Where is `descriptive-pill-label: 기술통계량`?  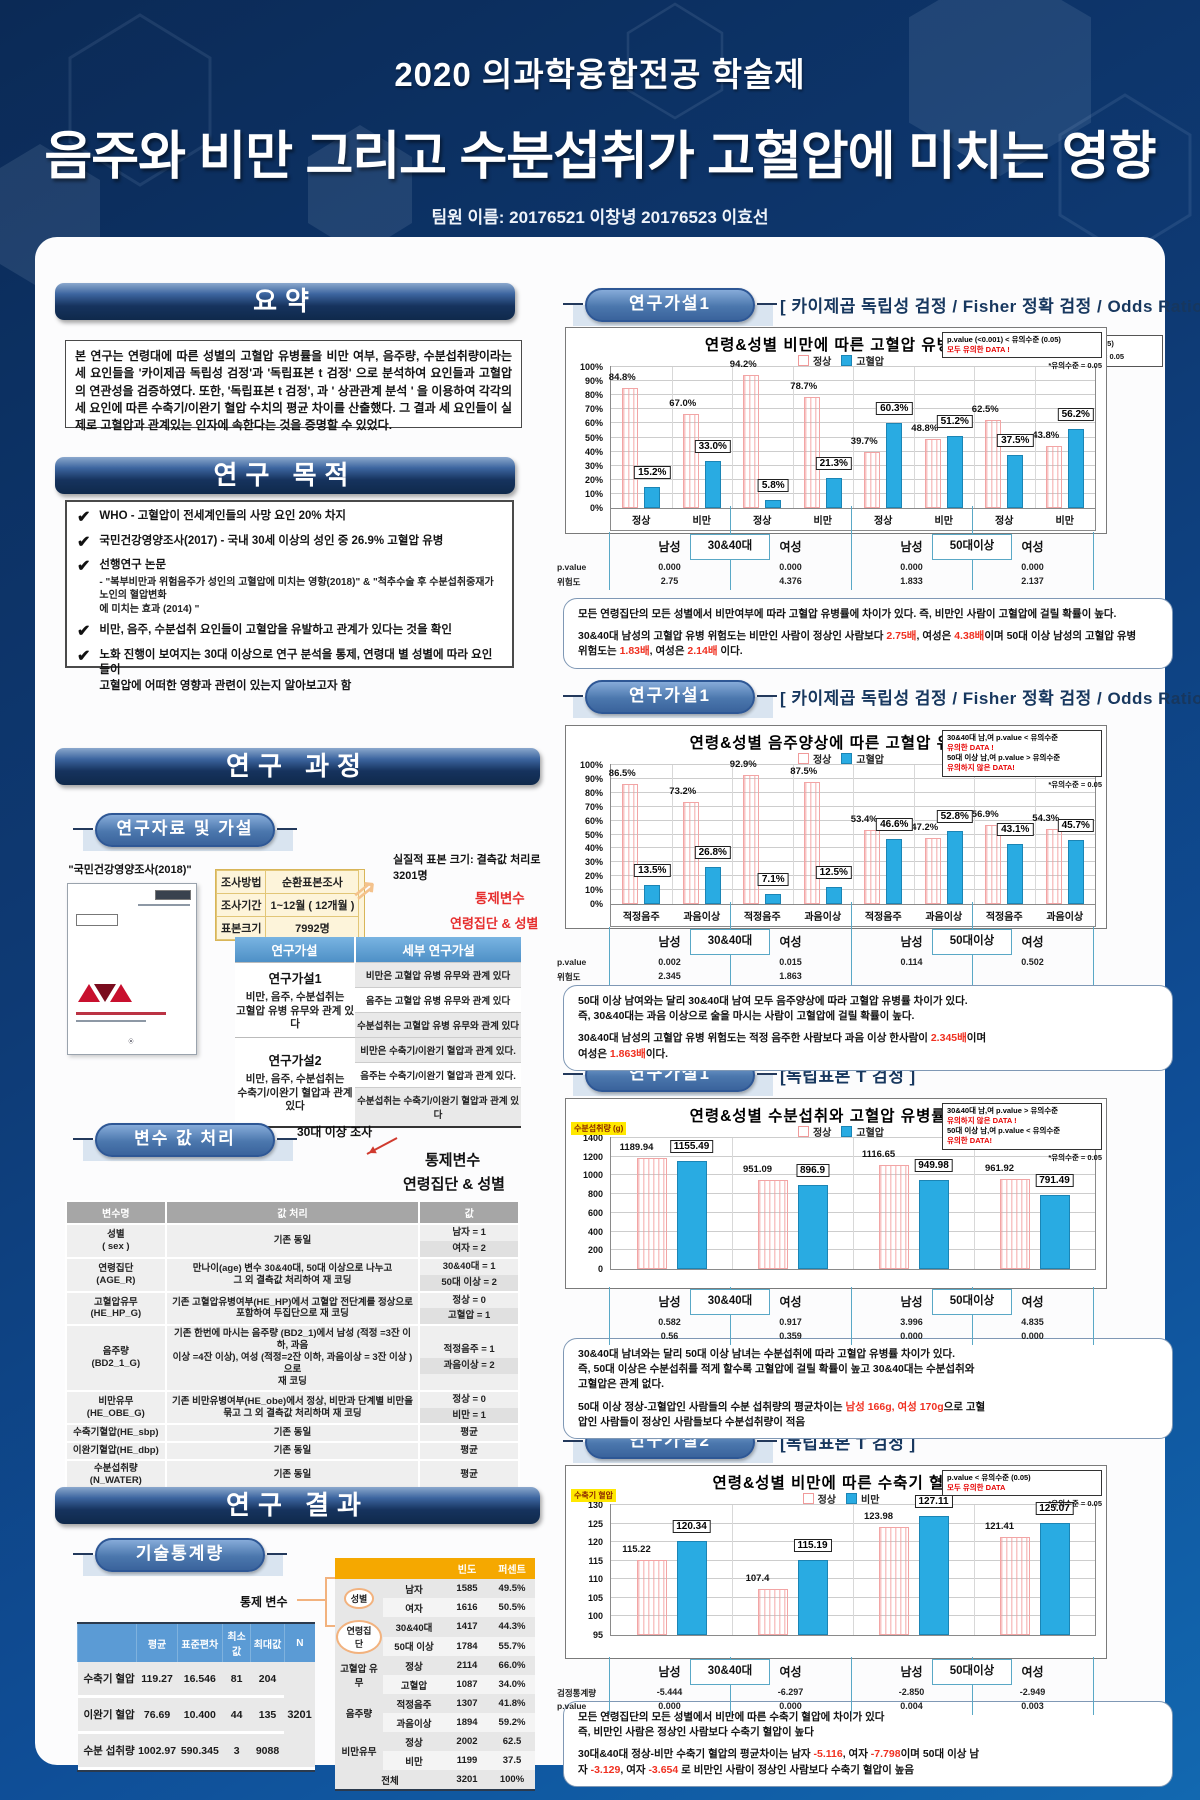
descriptive-pill-label: 기술통계량 is located at coordinates (180, 1555).